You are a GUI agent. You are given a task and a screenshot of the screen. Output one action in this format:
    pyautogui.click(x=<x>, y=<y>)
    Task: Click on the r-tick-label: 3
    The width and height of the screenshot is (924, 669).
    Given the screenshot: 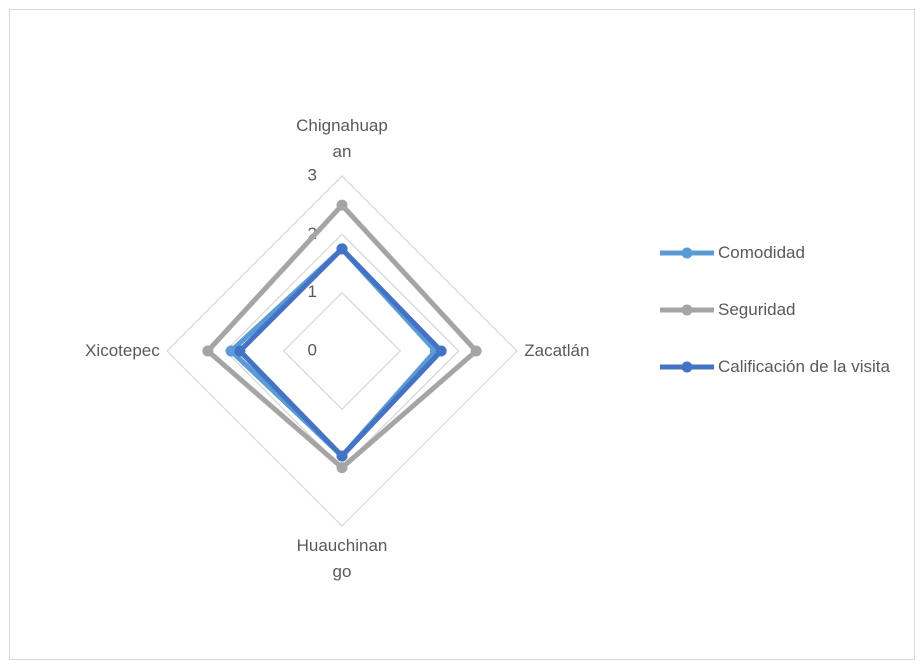 What is the action you would take?
    pyautogui.click(x=312, y=174)
    